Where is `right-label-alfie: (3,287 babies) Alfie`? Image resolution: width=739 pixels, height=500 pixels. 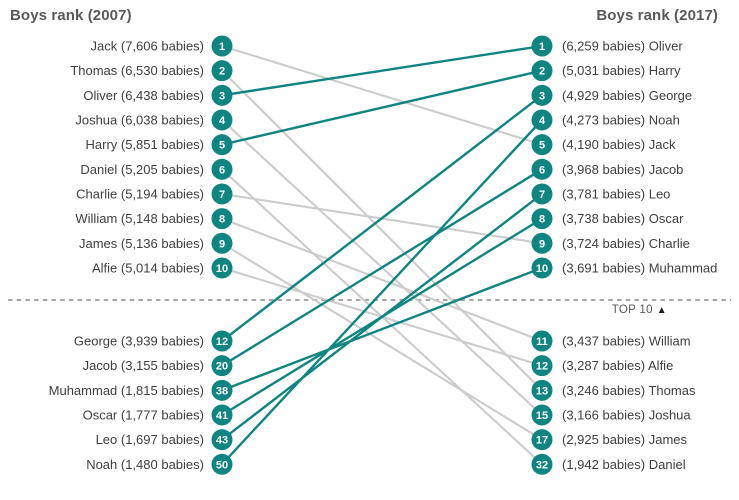
right-label-alfie: (3,287 babies) Alfie is located at coordinates (617, 365).